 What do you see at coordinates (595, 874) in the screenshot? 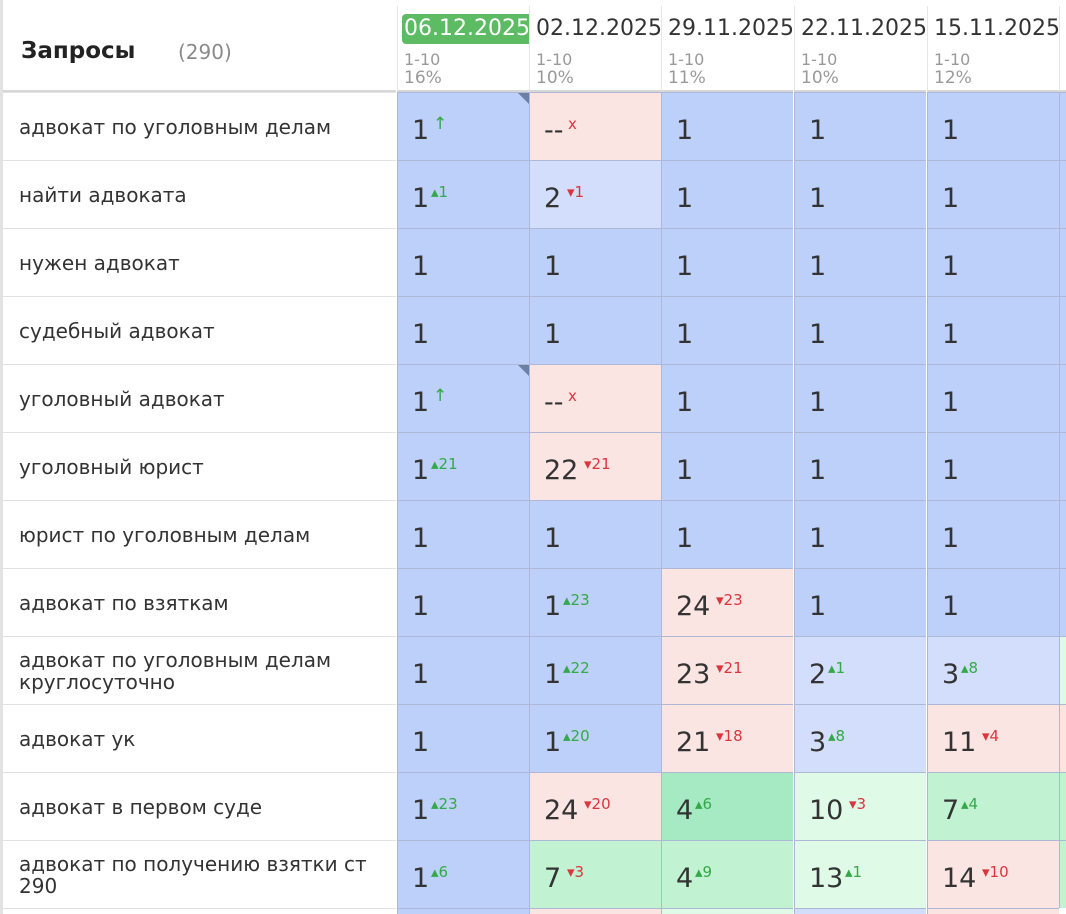
I see `position-cell: 7 ▾3` at bounding box center [595, 874].